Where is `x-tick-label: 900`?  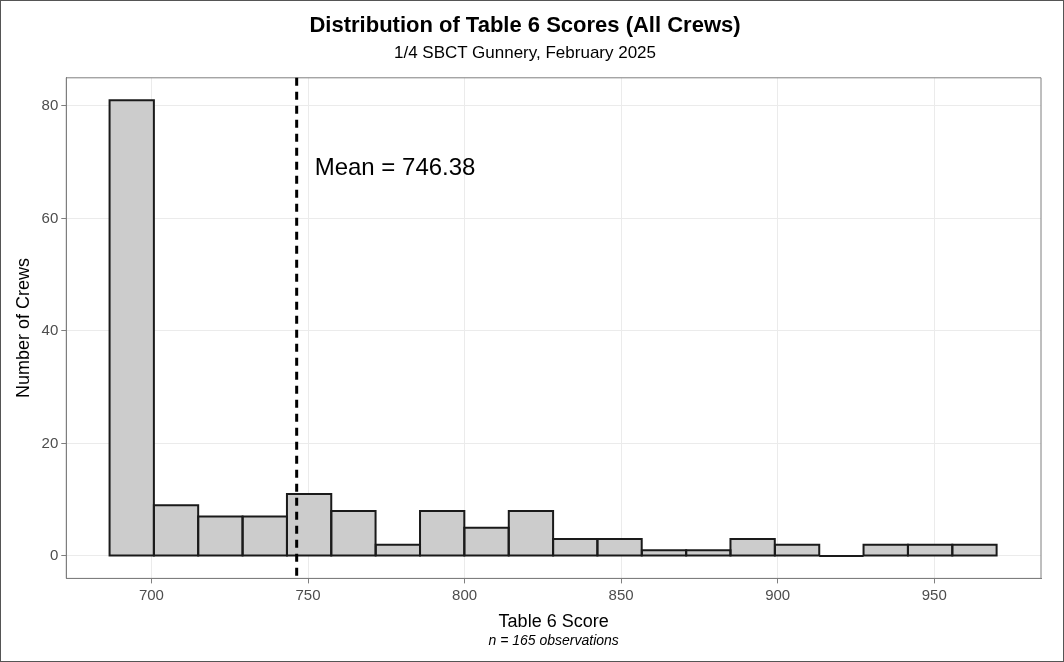
x-tick-label: 900 is located at coordinates (778, 594).